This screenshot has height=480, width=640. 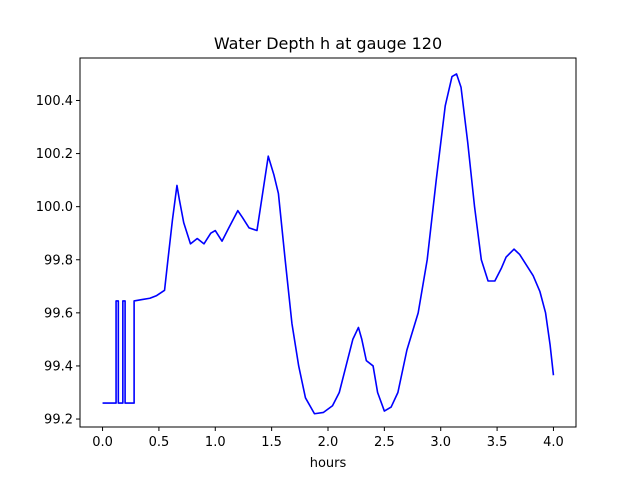 I want to click on y-axis: 99.2 99.4 99.6 99.8 100.0 100.2 100.4, so click(x=58, y=261).